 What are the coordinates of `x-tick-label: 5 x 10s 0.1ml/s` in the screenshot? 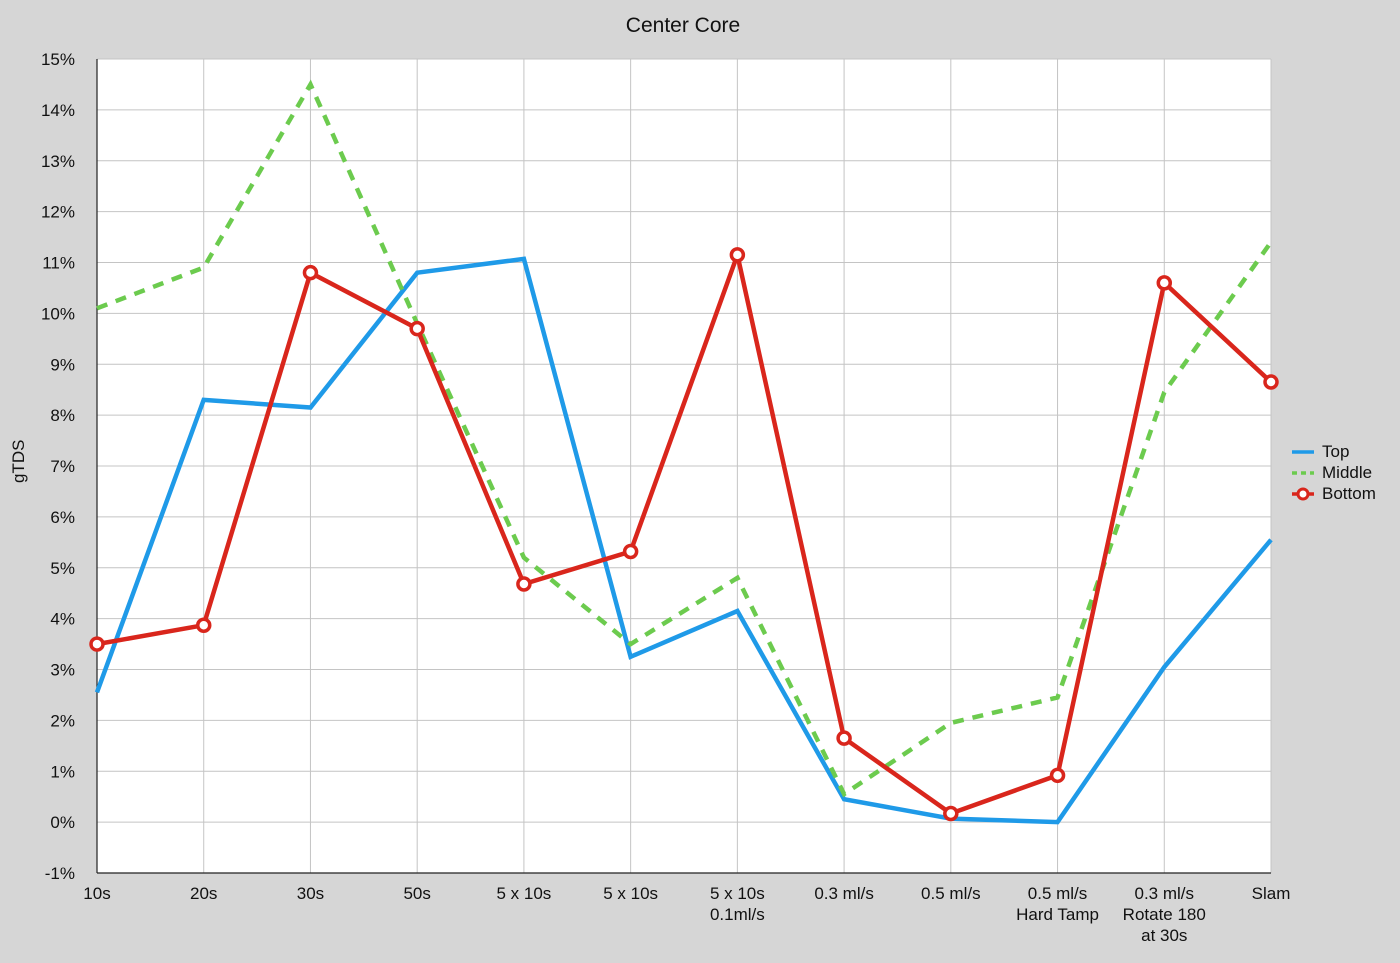 It's located at (737, 904).